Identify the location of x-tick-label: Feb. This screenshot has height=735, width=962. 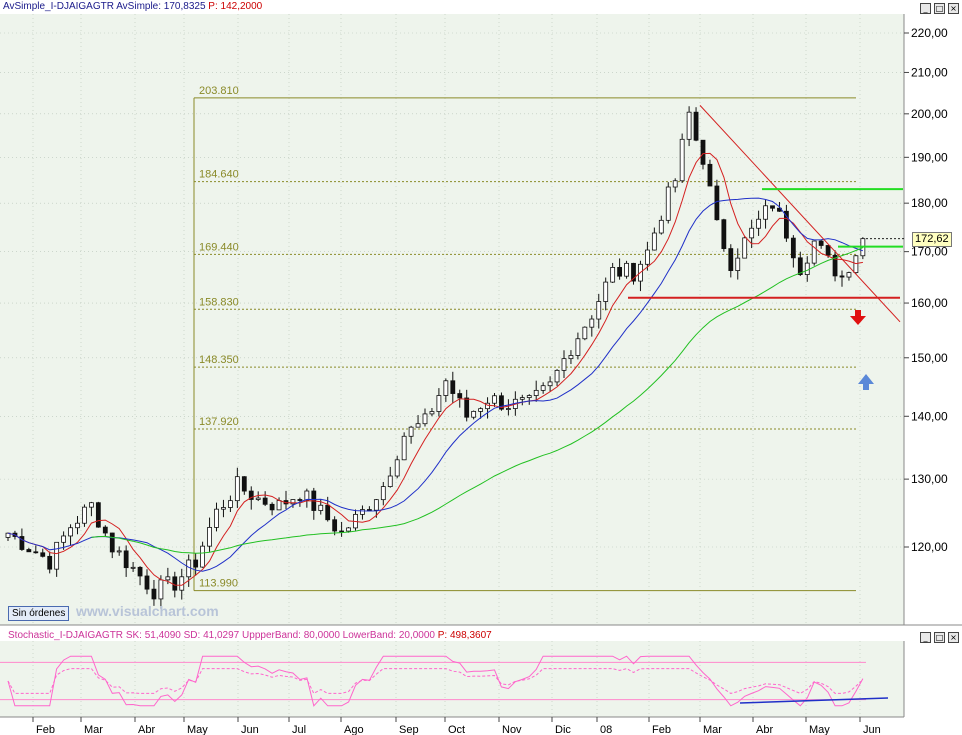
(45, 729).